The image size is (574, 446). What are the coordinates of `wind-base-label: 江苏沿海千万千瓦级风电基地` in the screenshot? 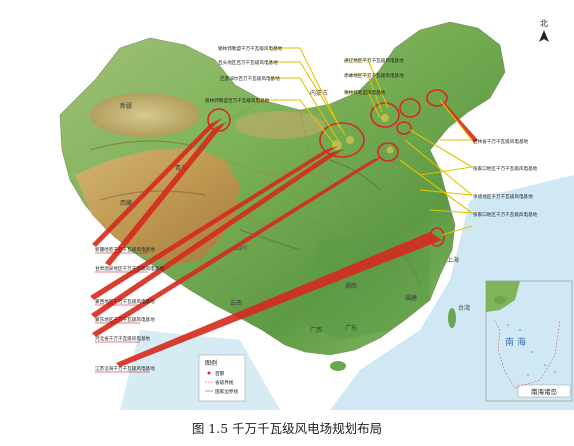 It's located at (125, 368).